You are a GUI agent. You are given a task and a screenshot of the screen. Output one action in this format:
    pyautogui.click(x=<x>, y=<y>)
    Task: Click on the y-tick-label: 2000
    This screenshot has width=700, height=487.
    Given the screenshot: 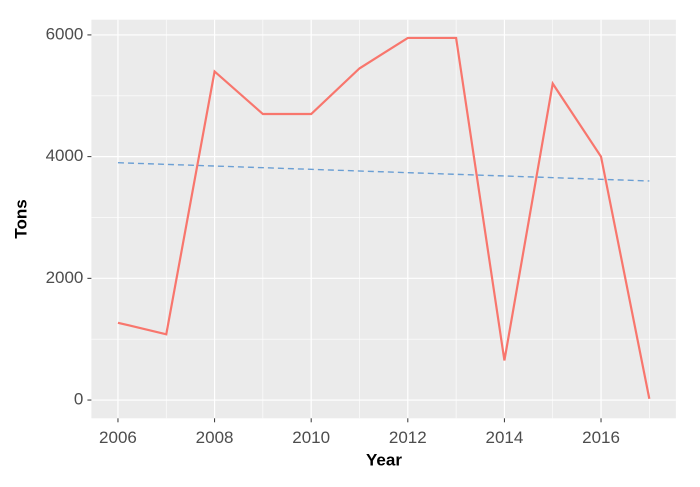 What is the action you would take?
    pyautogui.click(x=65, y=277)
    